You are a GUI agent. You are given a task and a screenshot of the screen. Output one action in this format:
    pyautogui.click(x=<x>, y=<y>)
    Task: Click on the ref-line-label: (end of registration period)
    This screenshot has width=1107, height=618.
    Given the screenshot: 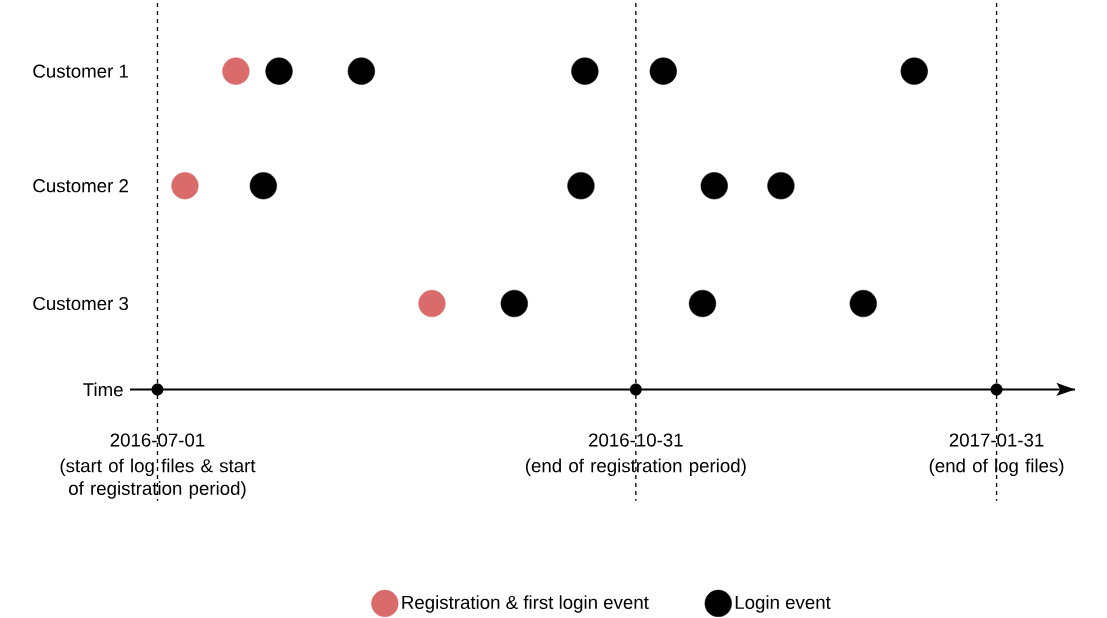 What is the action you would take?
    pyautogui.click(x=635, y=467)
    